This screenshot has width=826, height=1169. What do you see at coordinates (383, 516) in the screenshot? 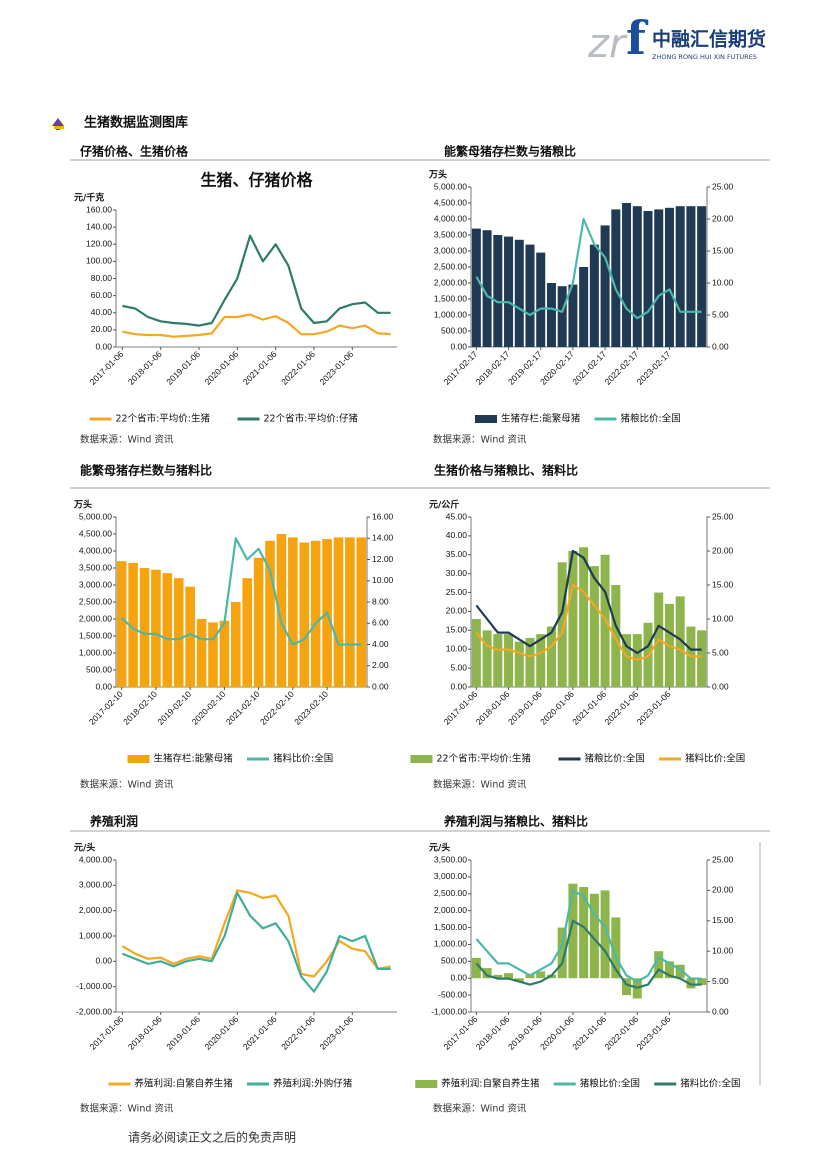
I see `y2-tick-label: 16.00` at bounding box center [383, 516].